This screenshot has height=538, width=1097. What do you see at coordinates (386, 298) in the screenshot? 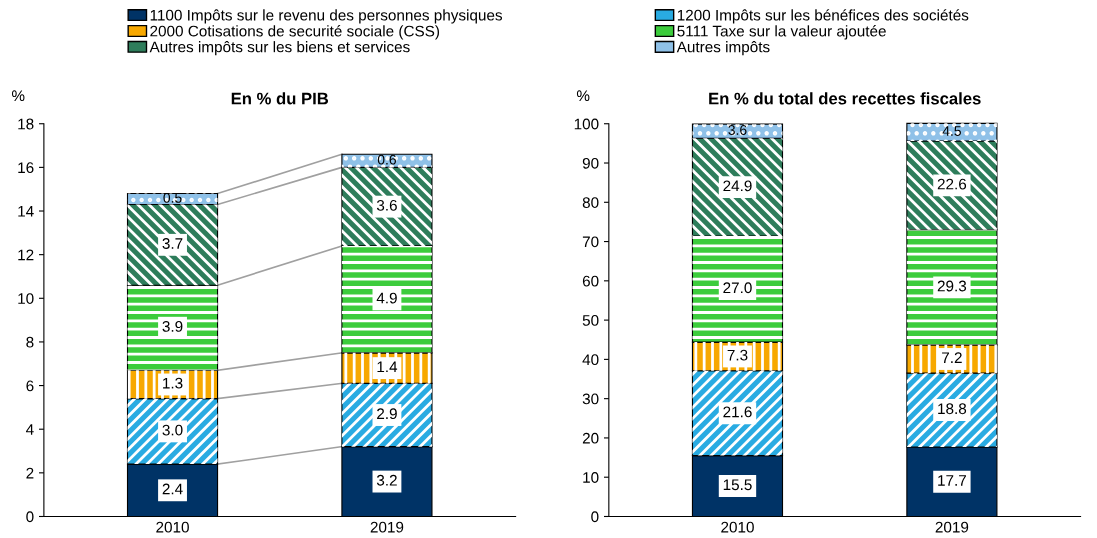
I see `data-label: 4.9` at bounding box center [386, 298].